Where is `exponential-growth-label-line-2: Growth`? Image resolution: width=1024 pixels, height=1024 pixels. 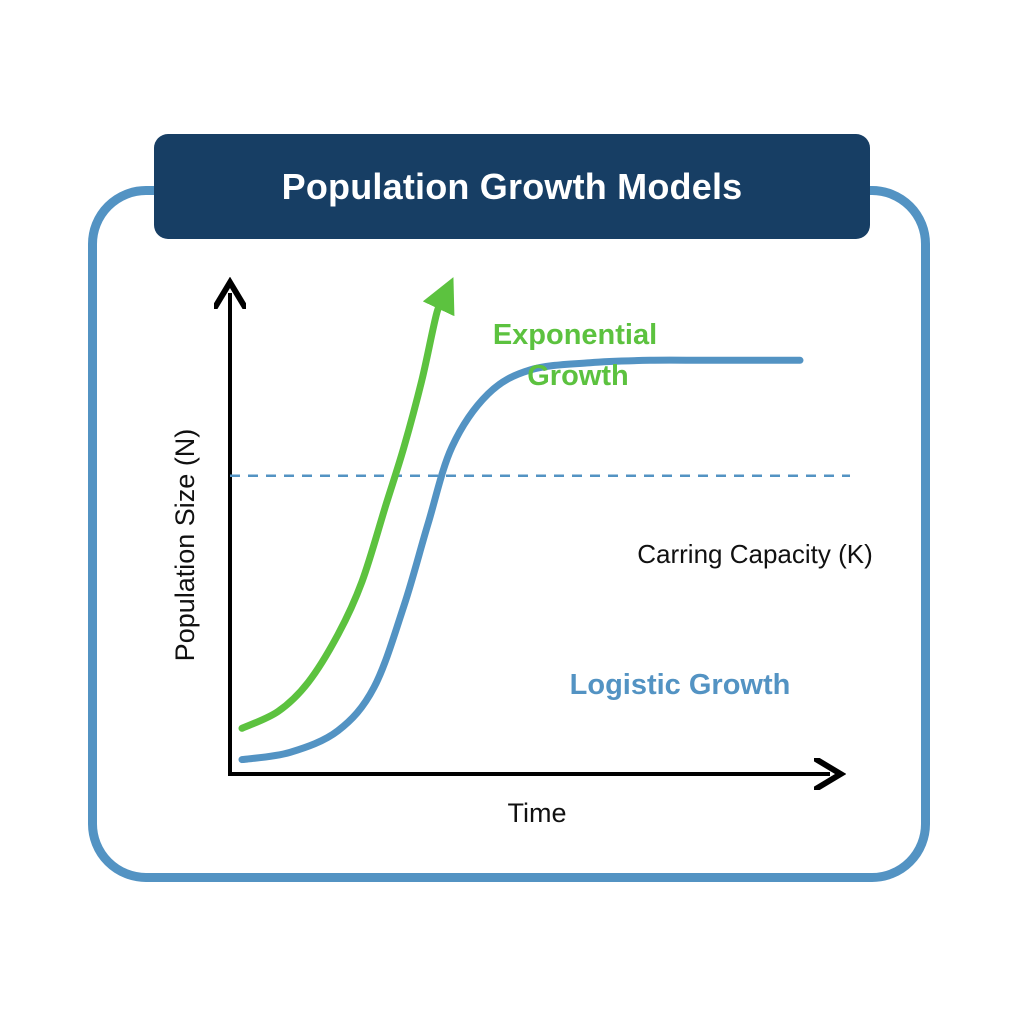 exponential-growth-label-line-2: Growth is located at coordinates (578, 376).